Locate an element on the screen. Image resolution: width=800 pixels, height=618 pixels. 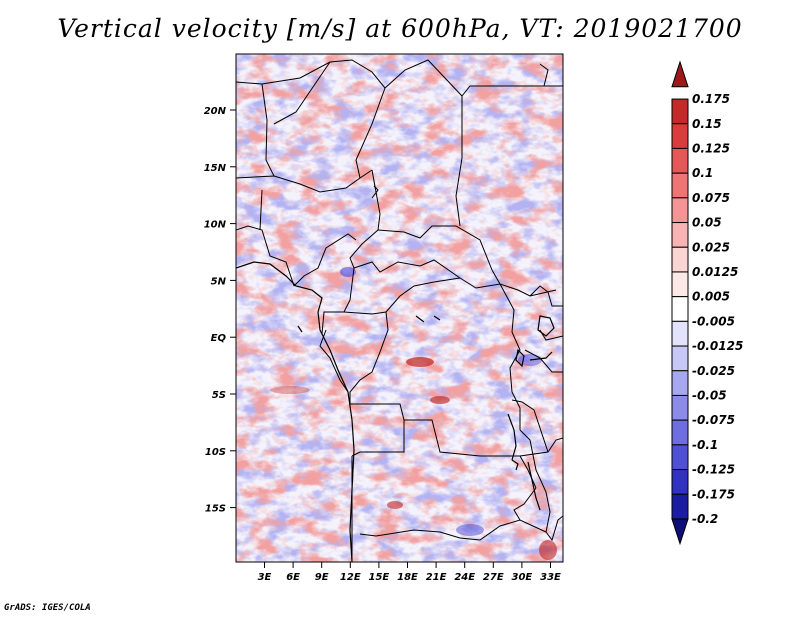
colorbar-label: 0.175 is located at coordinates (711, 99).